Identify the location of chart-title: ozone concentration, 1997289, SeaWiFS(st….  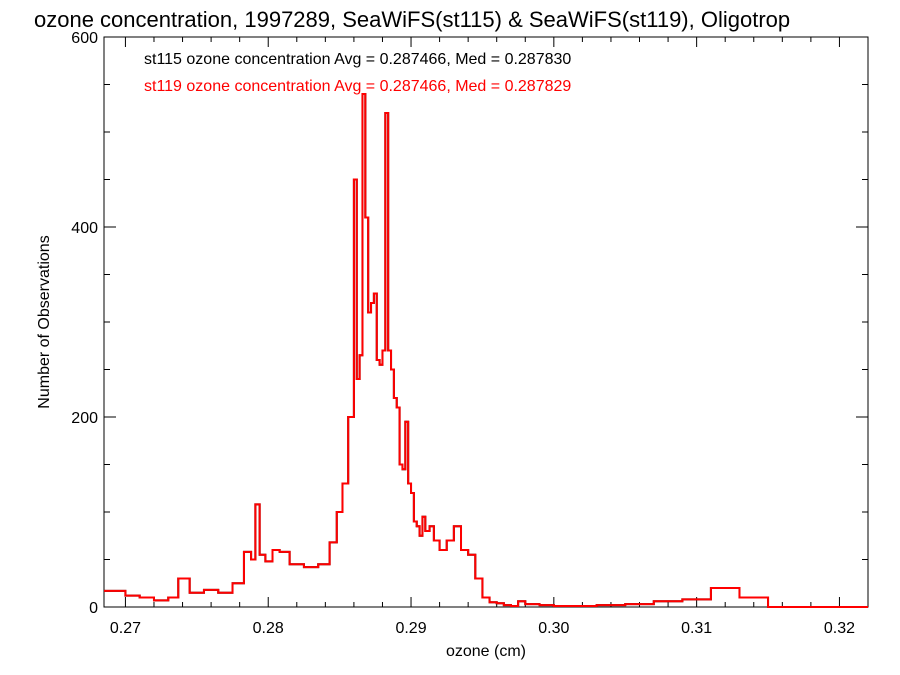
(412, 19).